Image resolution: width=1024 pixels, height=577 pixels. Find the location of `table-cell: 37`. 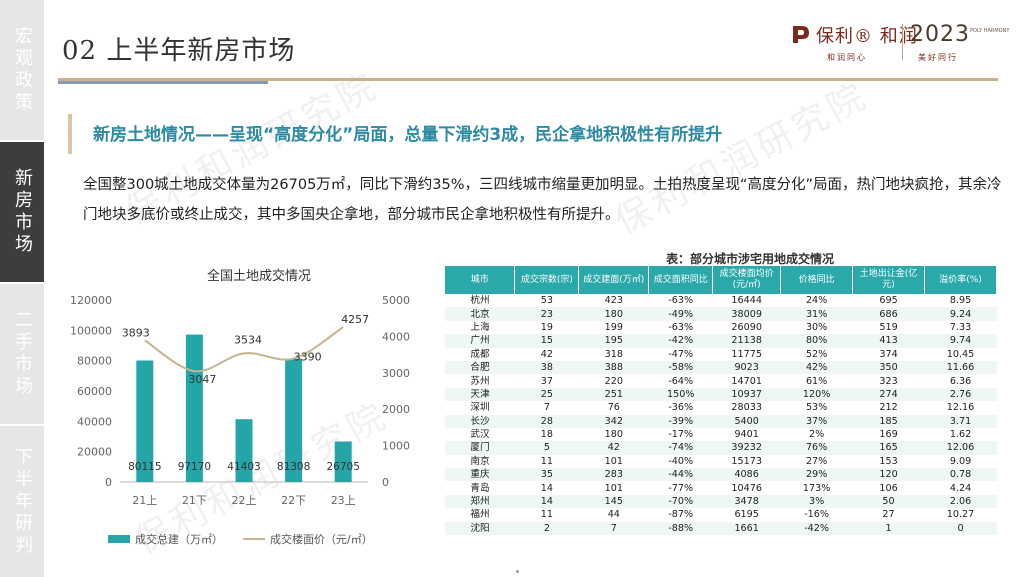

table-cell: 37 is located at coordinates (546, 381).